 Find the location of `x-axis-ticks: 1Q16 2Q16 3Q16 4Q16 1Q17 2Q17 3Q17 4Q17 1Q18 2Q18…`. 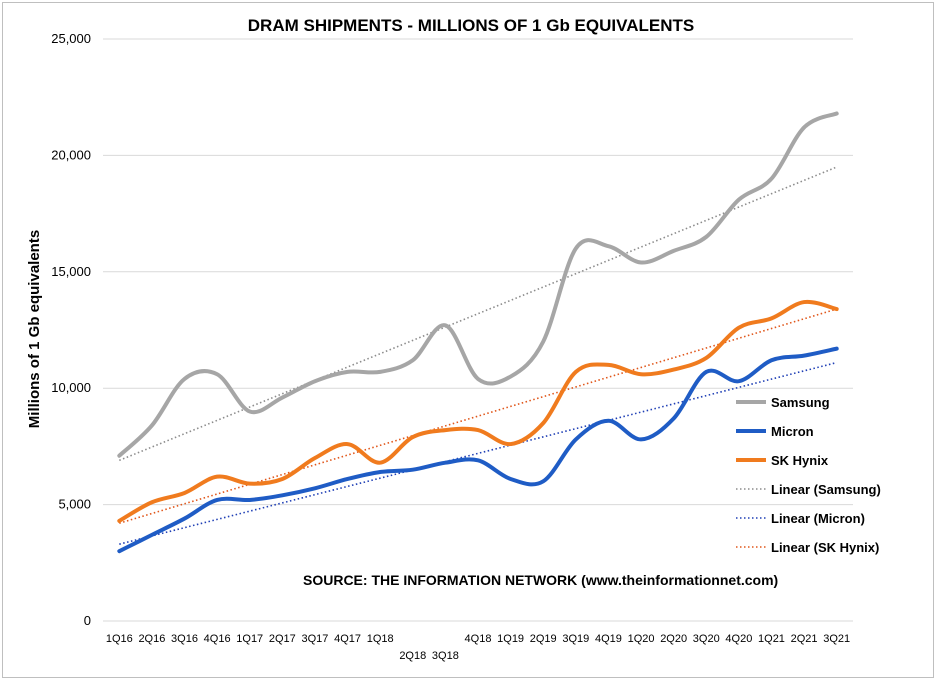

x-axis-ticks: 1Q16 2Q16 3Q16 4Q16 1Q17 2Q17 3Q17 4Q17 1Q18 2Q18… is located at coordinates (478, 647).